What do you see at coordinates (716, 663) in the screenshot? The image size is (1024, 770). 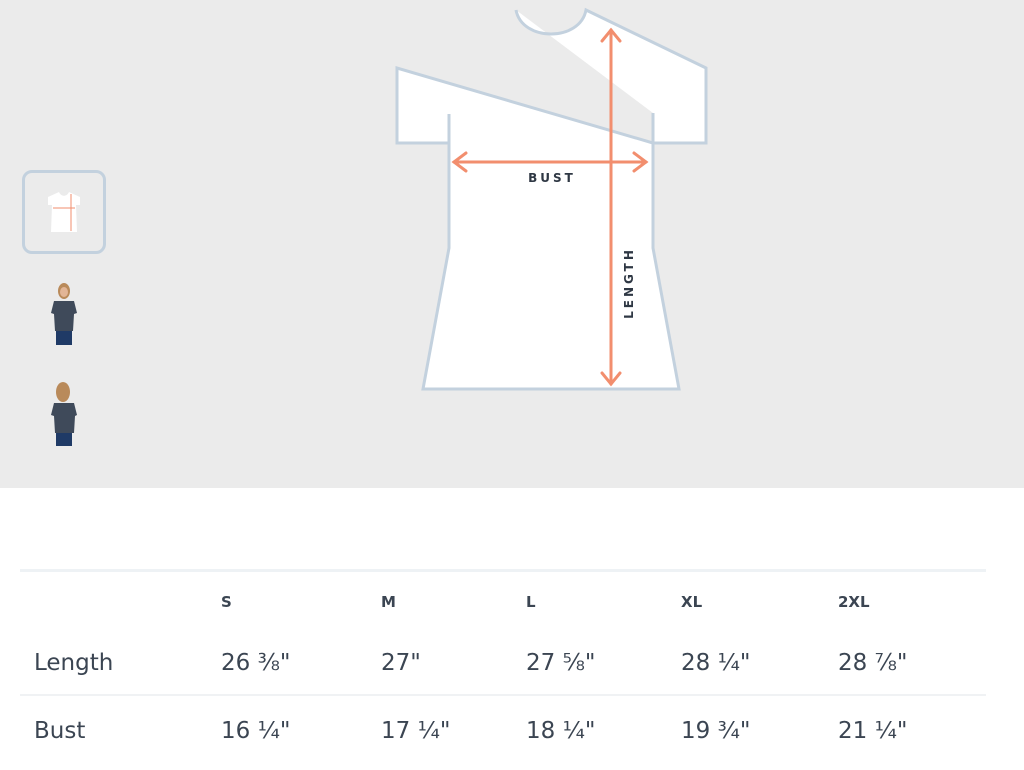 I see `table-cell: 28 ¼"` at bounding box center [716, 663].